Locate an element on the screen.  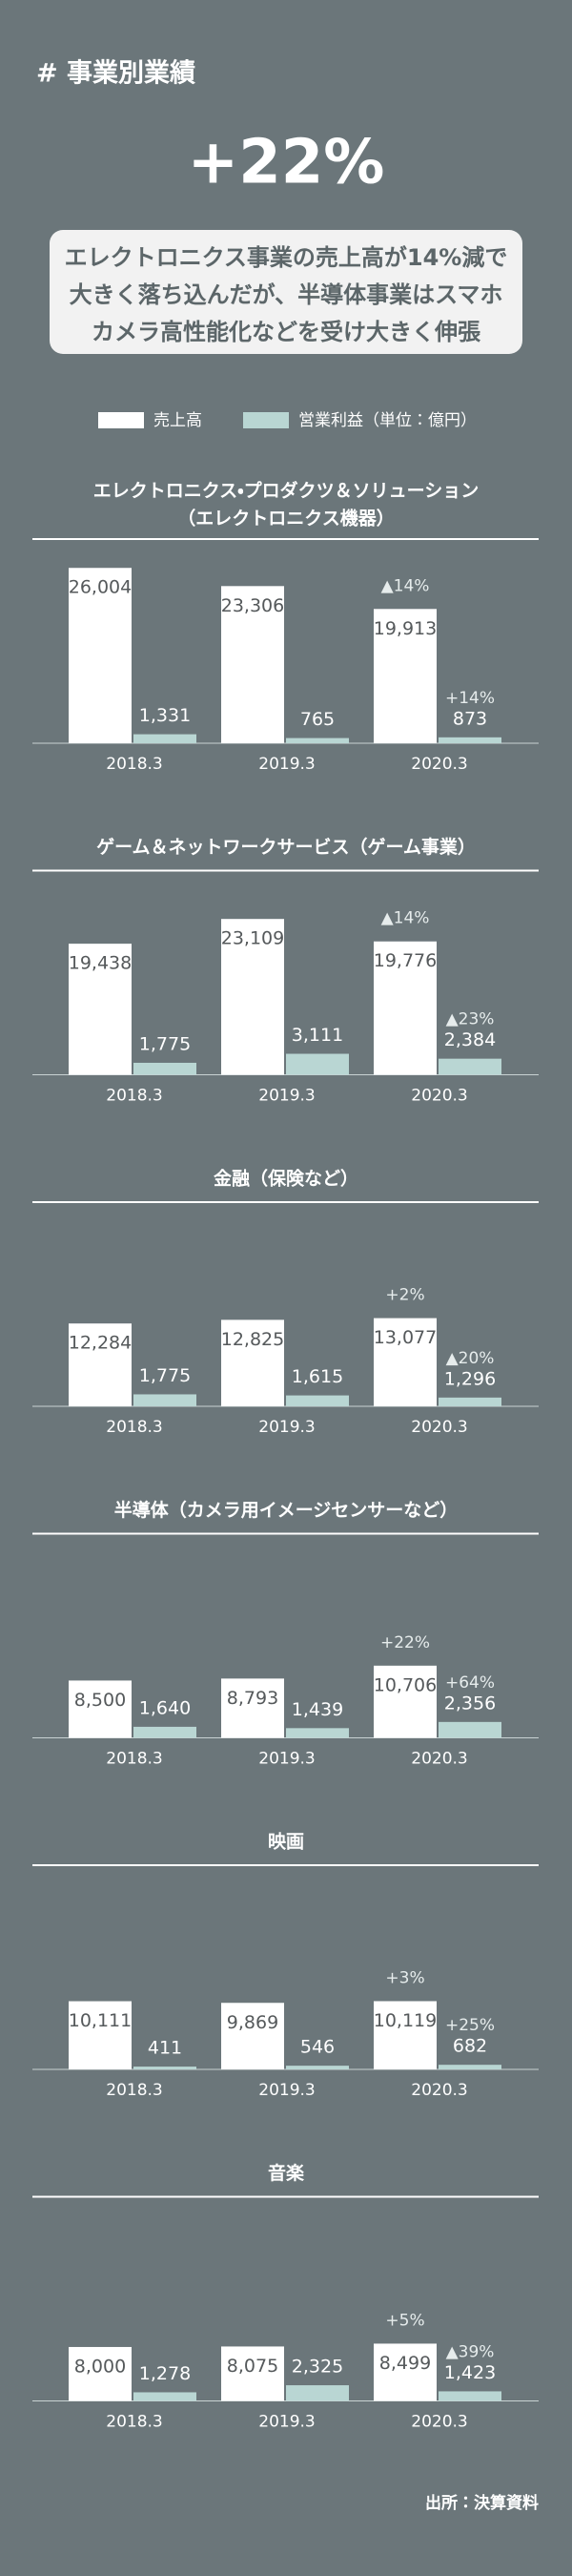
change-label: +5% is located at coordinates (404, 2320).